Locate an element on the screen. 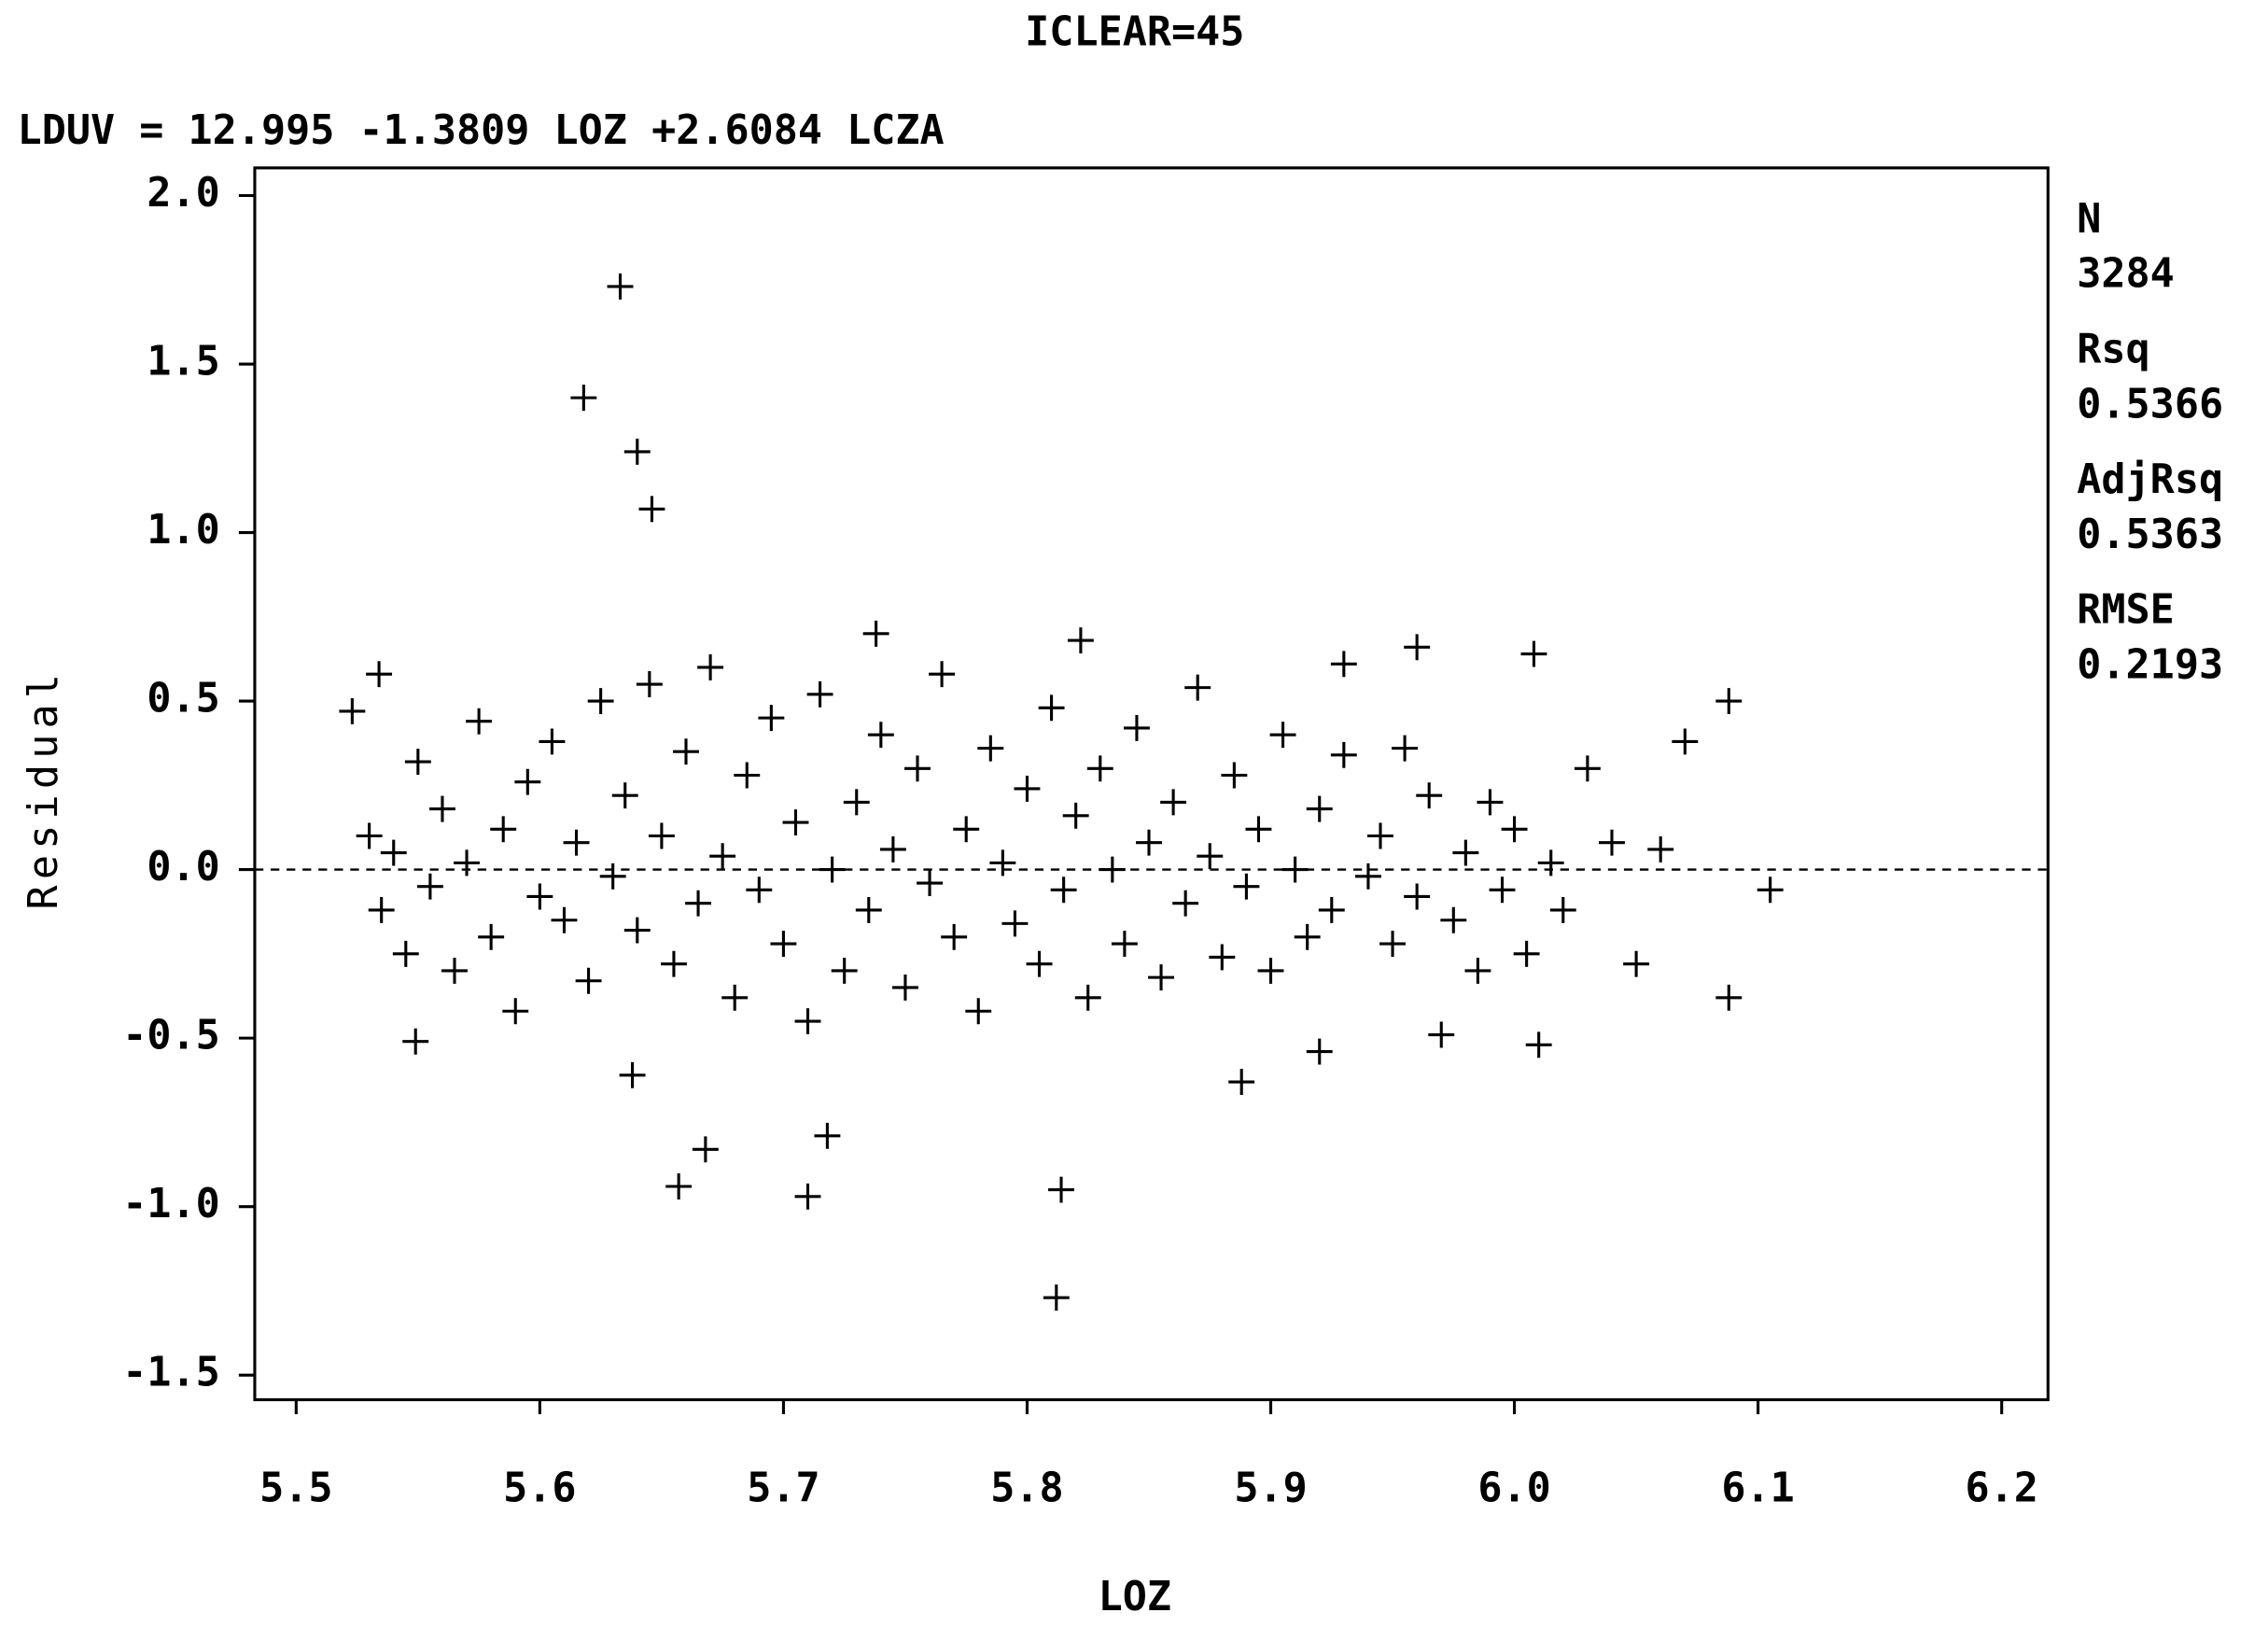  x-tick-label: 5.8 is located at coordinates (1026, 1489).